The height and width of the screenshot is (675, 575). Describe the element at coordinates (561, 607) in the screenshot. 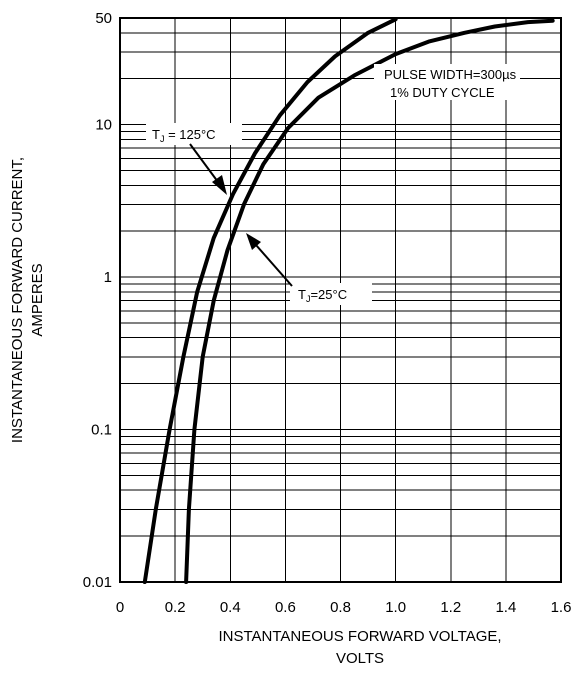

I see `x-tick-label: 1.6` at that location.